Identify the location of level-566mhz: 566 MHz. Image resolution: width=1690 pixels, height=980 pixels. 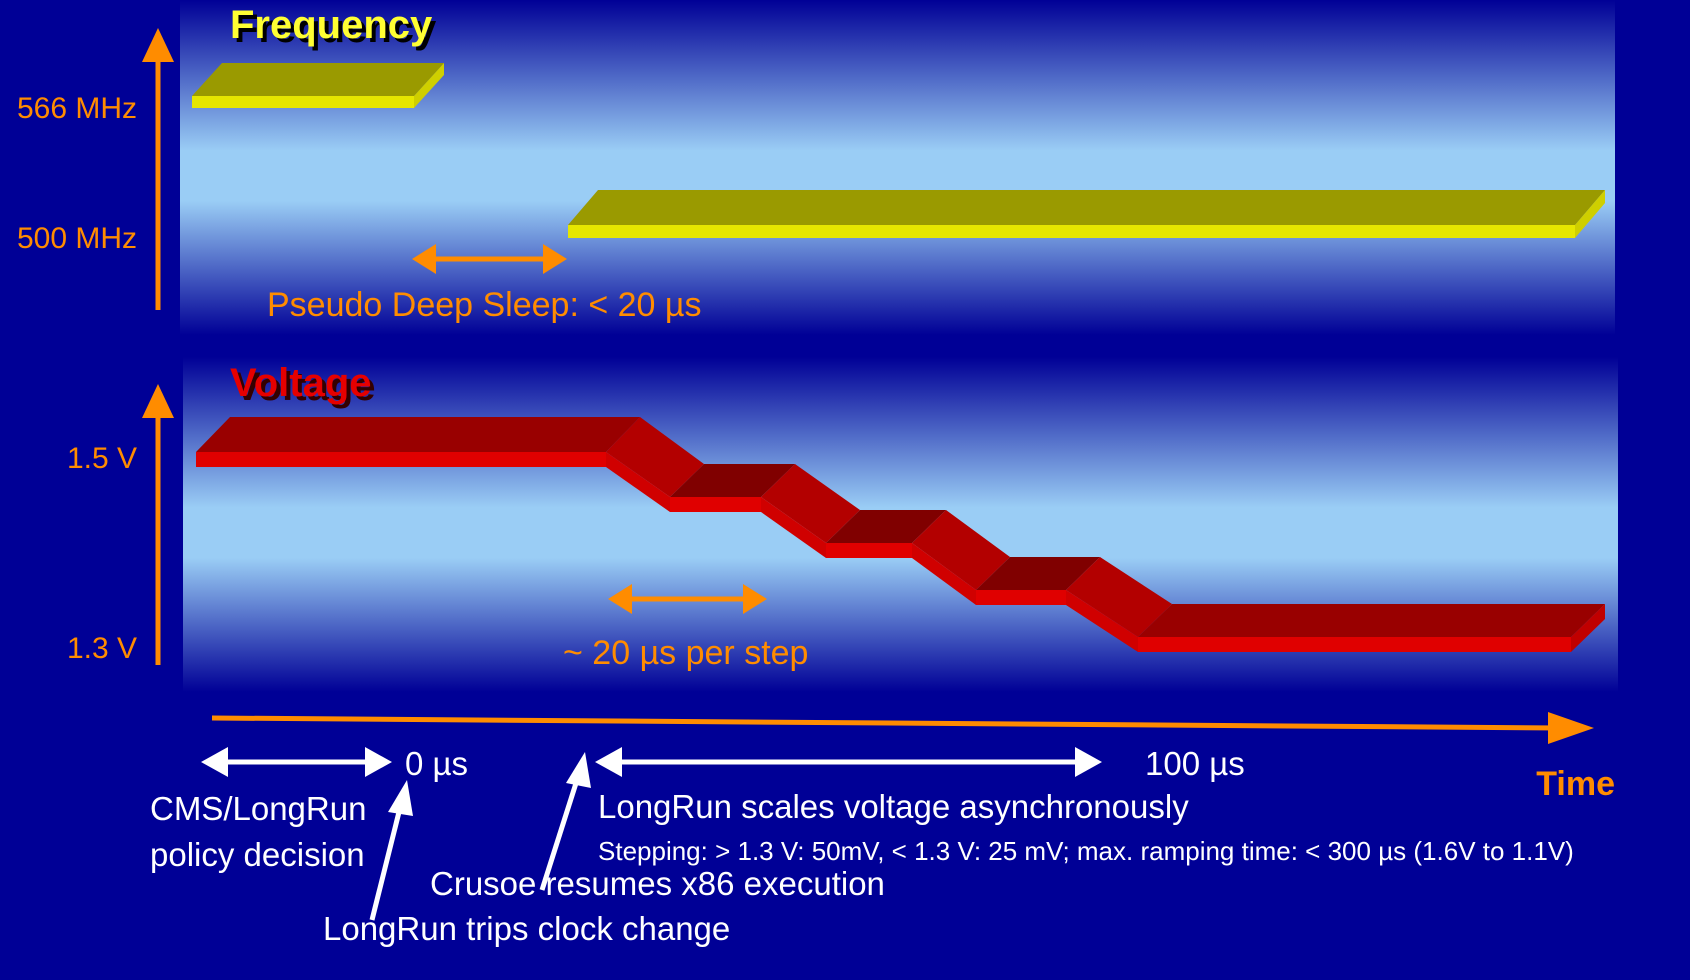
(77, 108).